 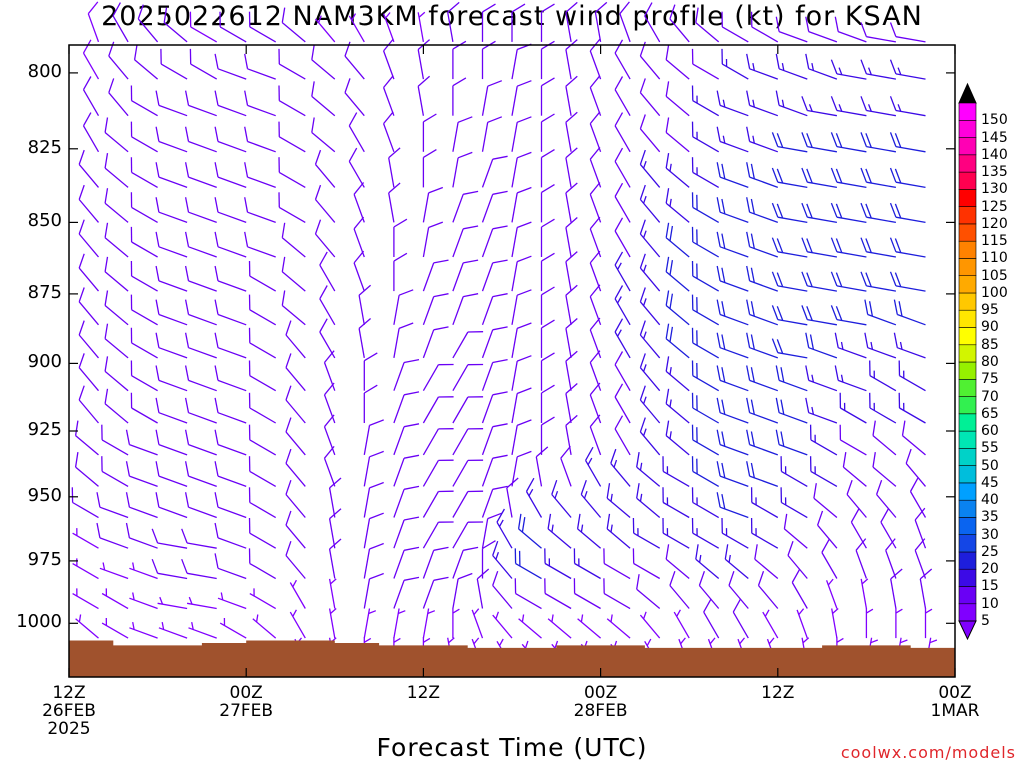 I want to click on y-tick-label: 900, so click(x=44, y=362).